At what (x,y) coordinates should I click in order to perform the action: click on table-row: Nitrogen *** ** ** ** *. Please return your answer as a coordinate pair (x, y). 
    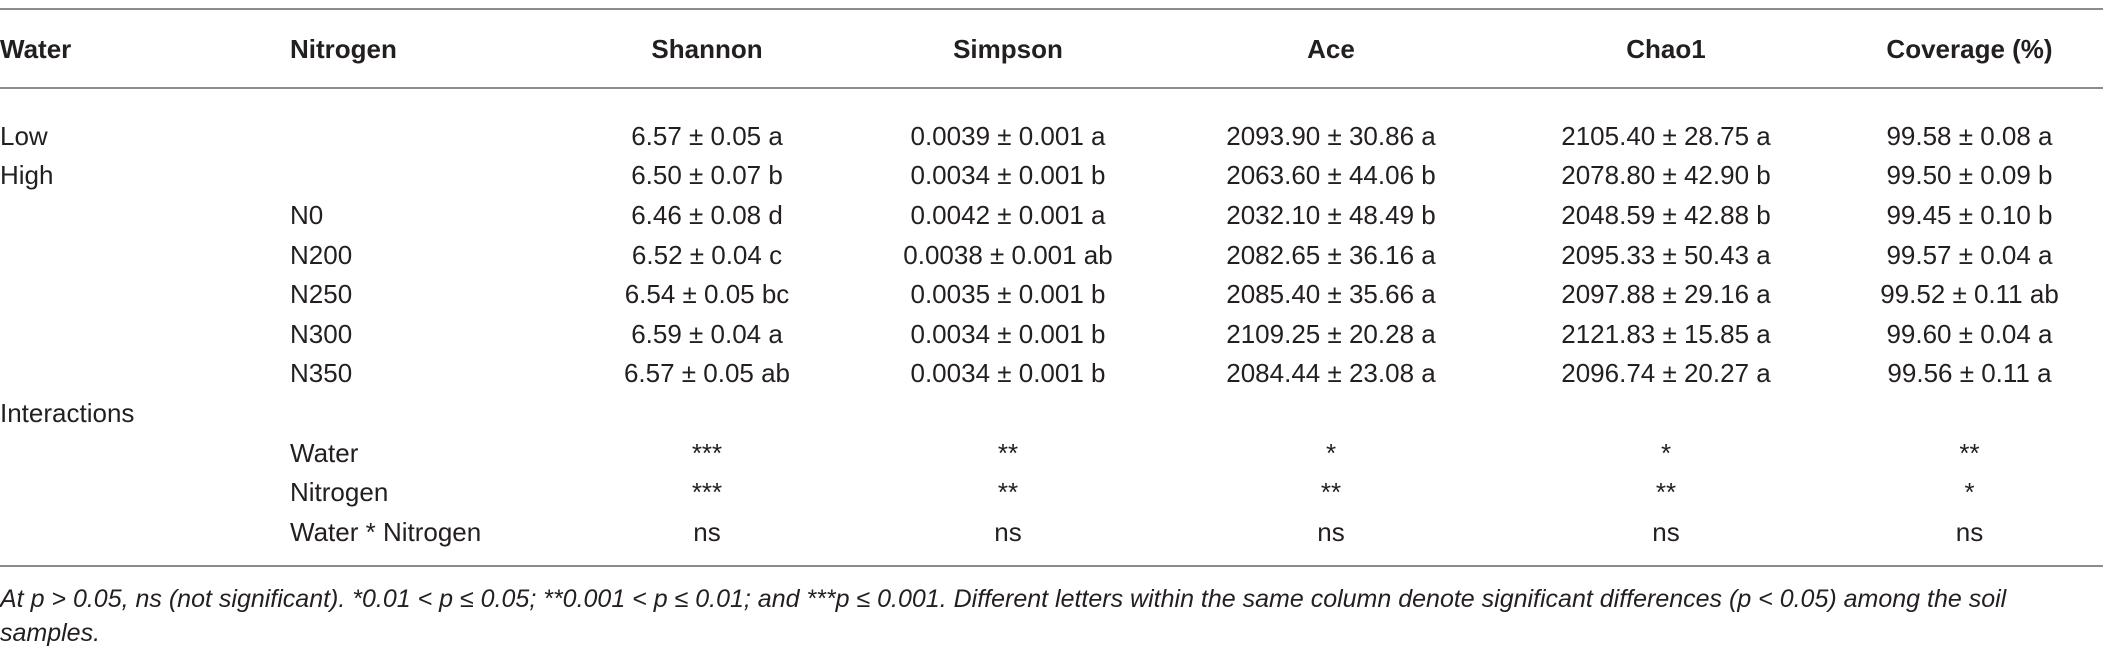
    Looking at the image, I should click on (1051, 492).